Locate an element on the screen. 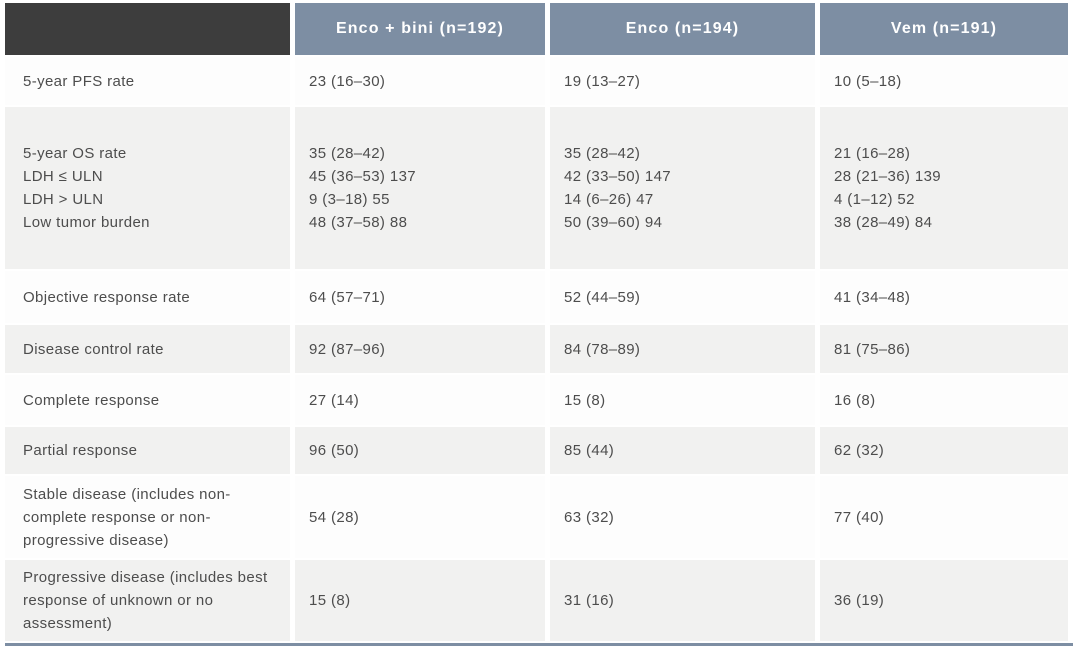 The image size is (1080, 651). data-cell: 41 (34–48) is located at coordinates (944, 297).